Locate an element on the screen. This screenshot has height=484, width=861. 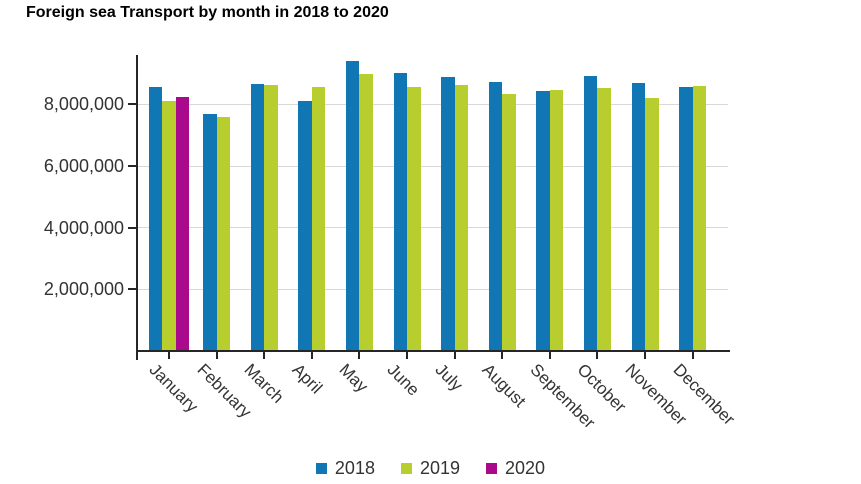
bar-2019-july is located at coordinates (461, 218).